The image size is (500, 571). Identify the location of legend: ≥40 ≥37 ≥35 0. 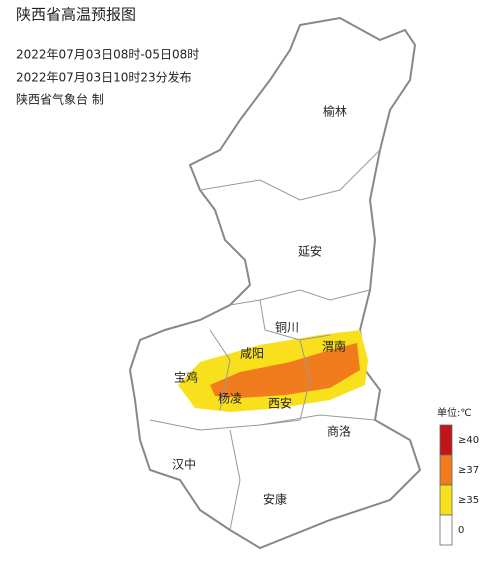
(459, 485).